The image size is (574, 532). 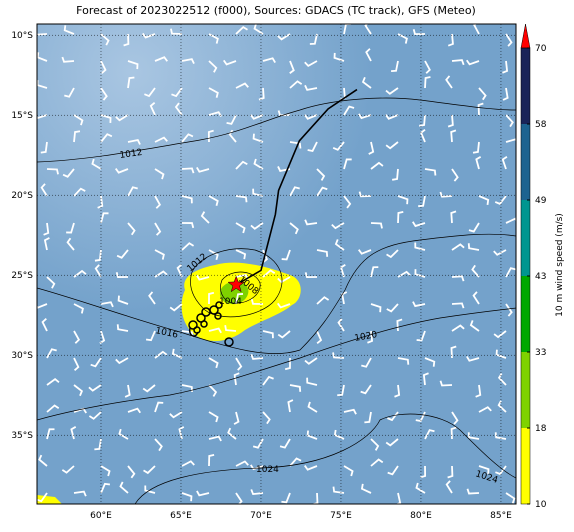 I want to click on isobar-label: 1024, so click(x=267, y=470).